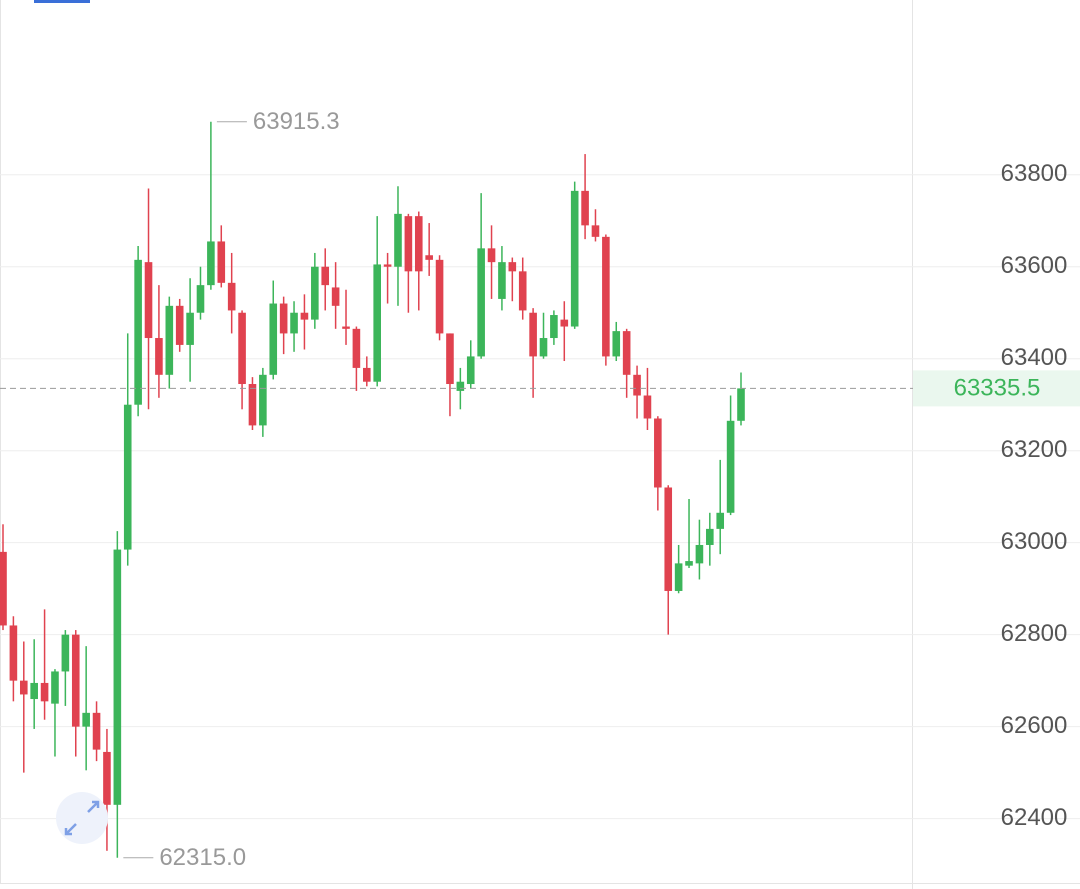 The height and width of the screenshot is (889, 1080). I want to click on y-tick-label: 62600, so click(1034, 725).